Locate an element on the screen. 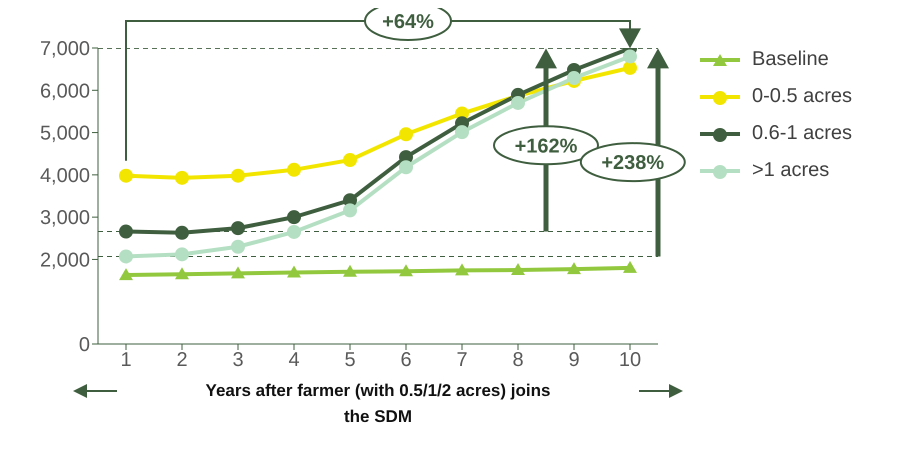 The height and width of the screenshot is (449, 920). text: +64% is located at coordinates (408, 22).